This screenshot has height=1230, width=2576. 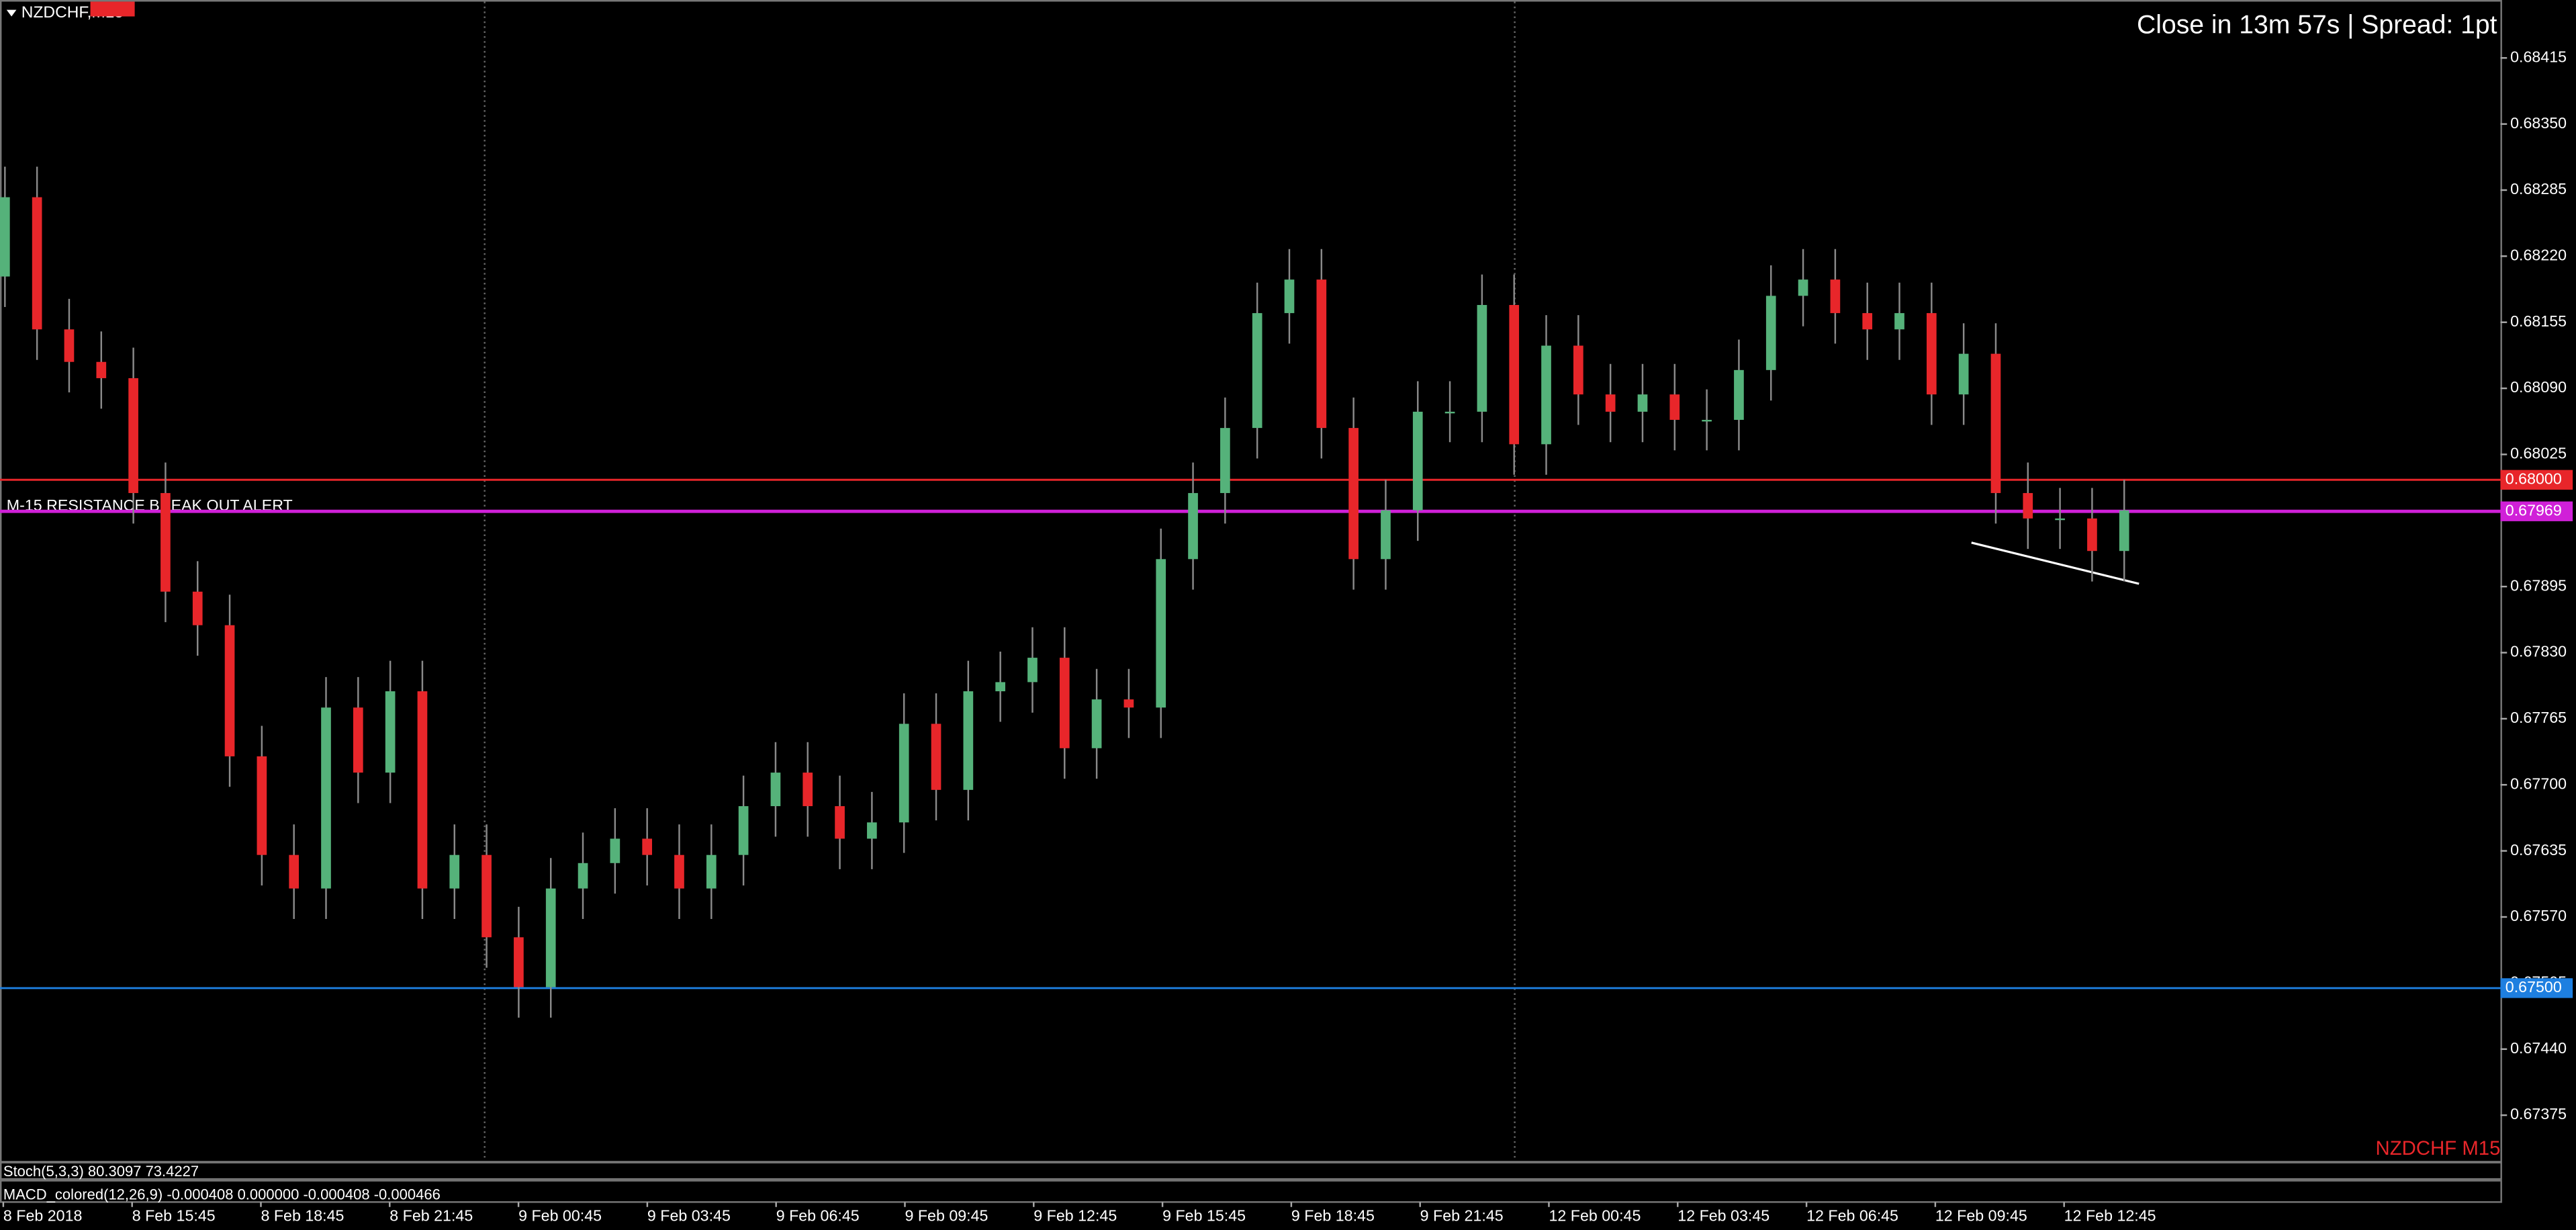 I want to click on x-tick-label: 12 Feb 06:45, so click(x=1852, y=1216).